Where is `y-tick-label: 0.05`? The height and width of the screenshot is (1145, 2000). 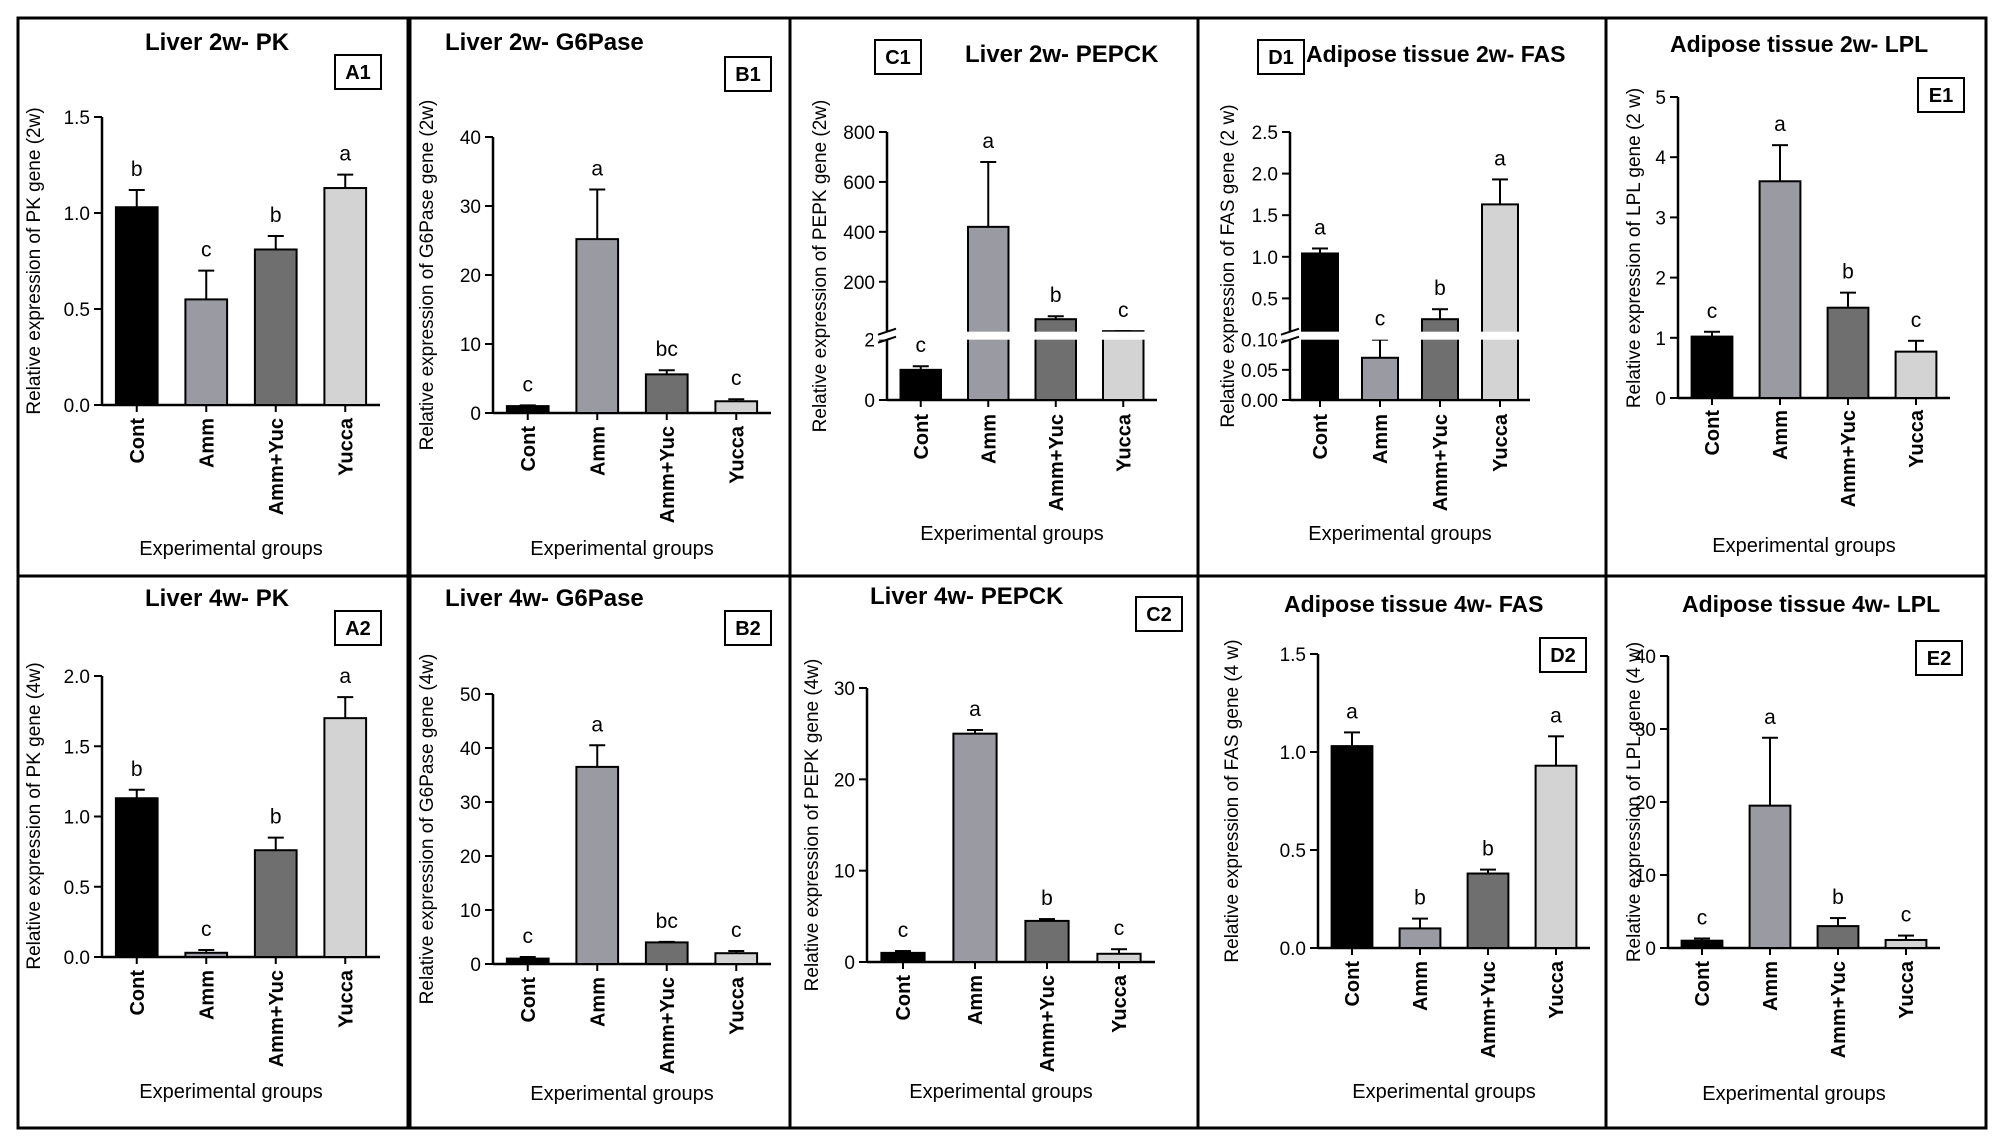 y-tick-label: 0.05 is located at coordinates (1259, 371).